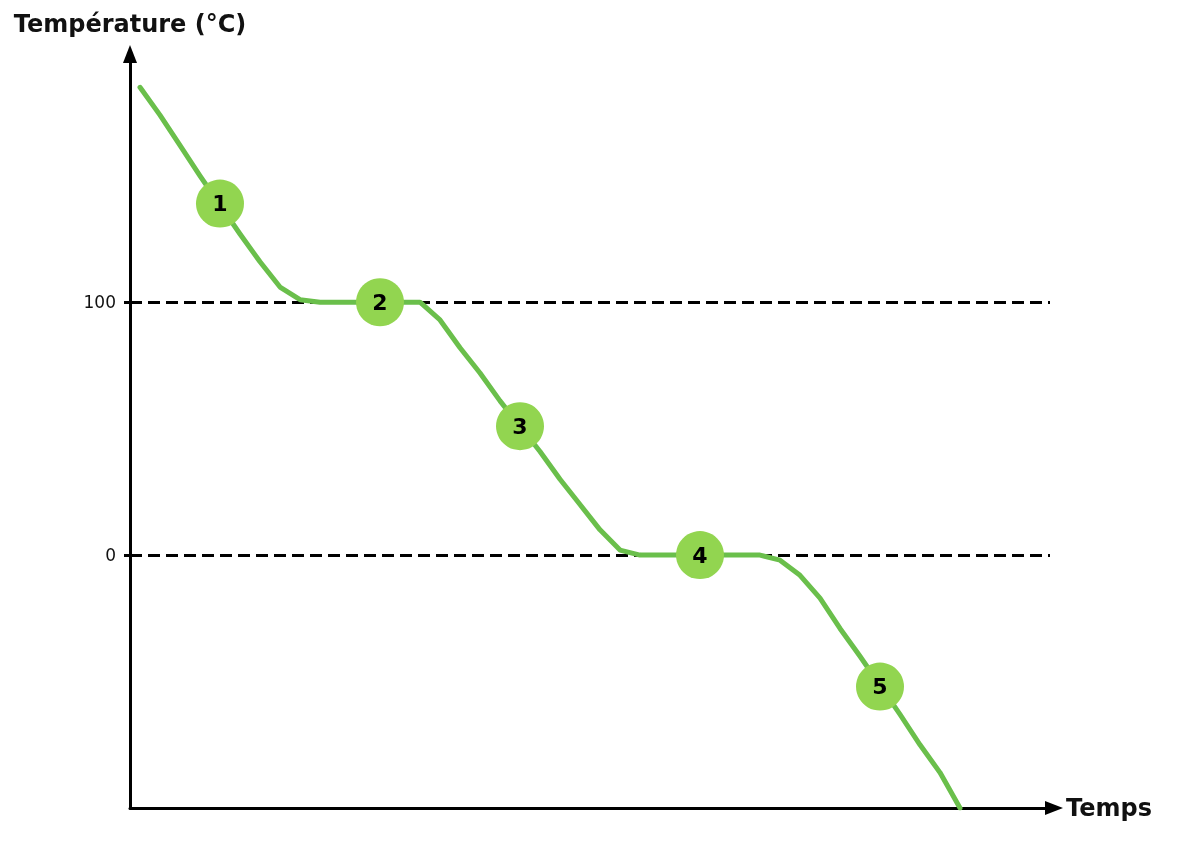 Image resolution: width=1180 pixels, height=852 pixels. What do you see at coordinates (99, 302) in the screenshot?
I see `y-tick-label: 100` at bounding box center [99, 302].